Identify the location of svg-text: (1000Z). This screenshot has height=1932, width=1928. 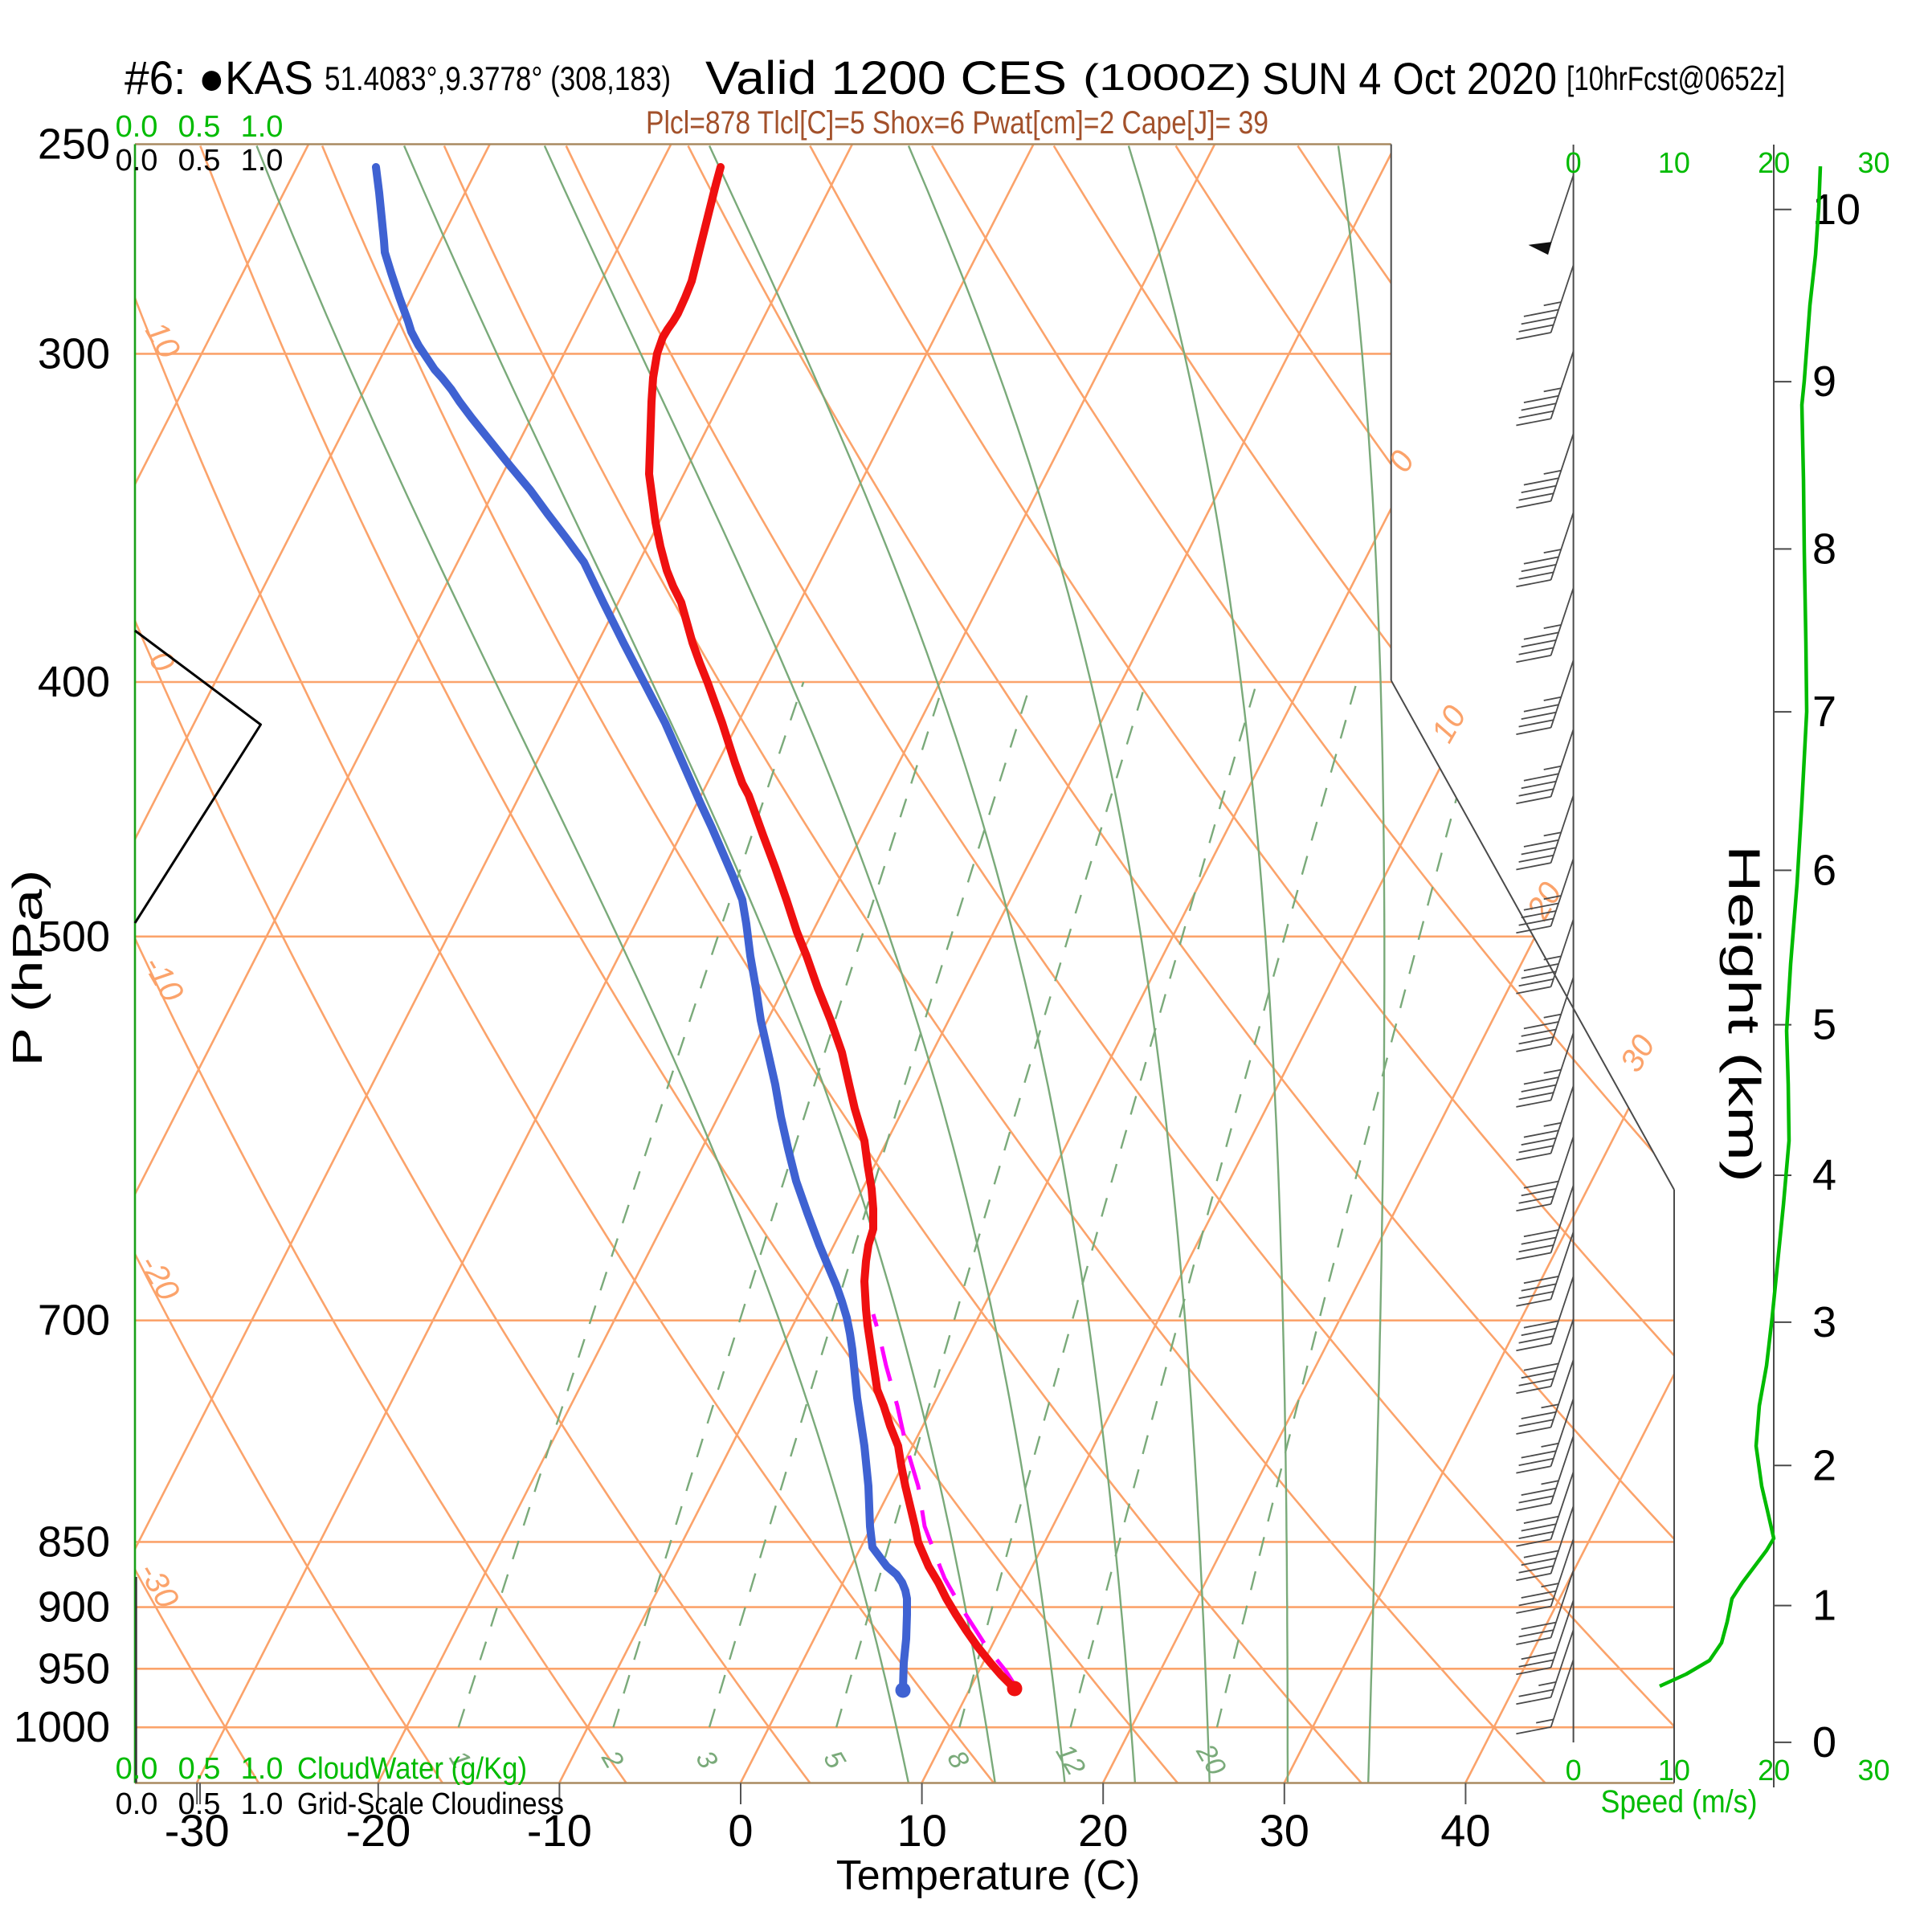
(1167, 77).